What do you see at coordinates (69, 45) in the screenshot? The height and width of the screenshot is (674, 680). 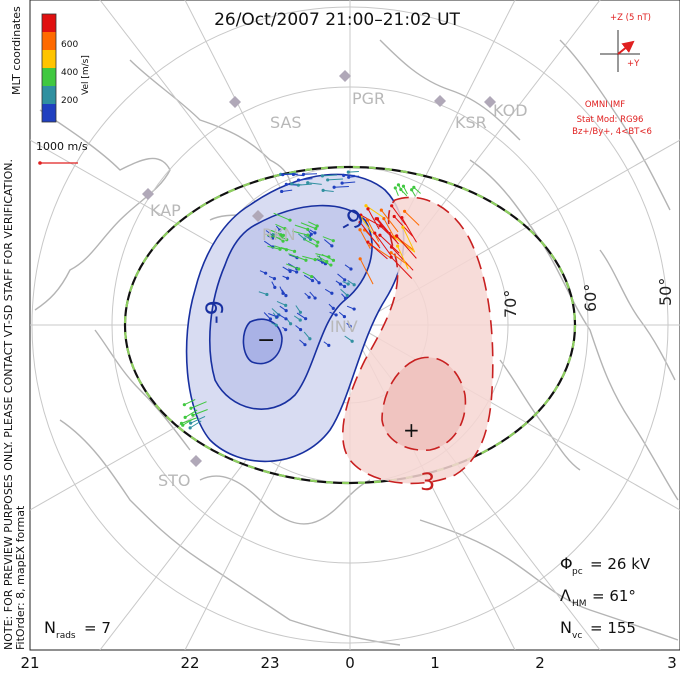 I see `colorbar-tick-600: 600` at bounding box center [69, 45].